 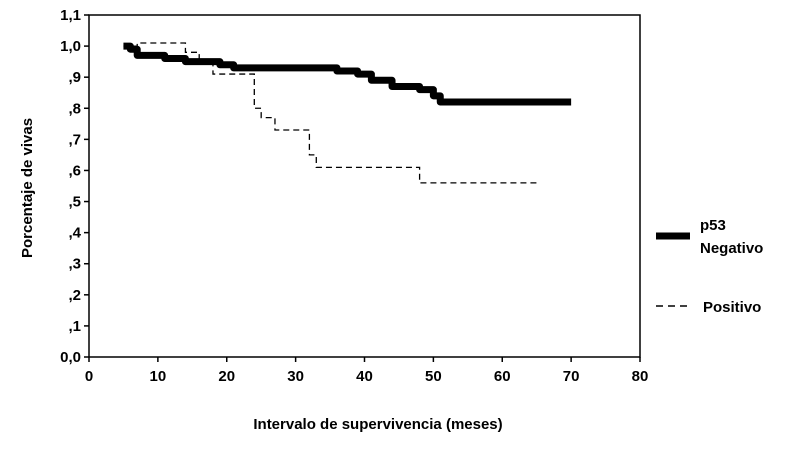 I want to click on y-tick-label: ,3, so click(x=74, y=264).